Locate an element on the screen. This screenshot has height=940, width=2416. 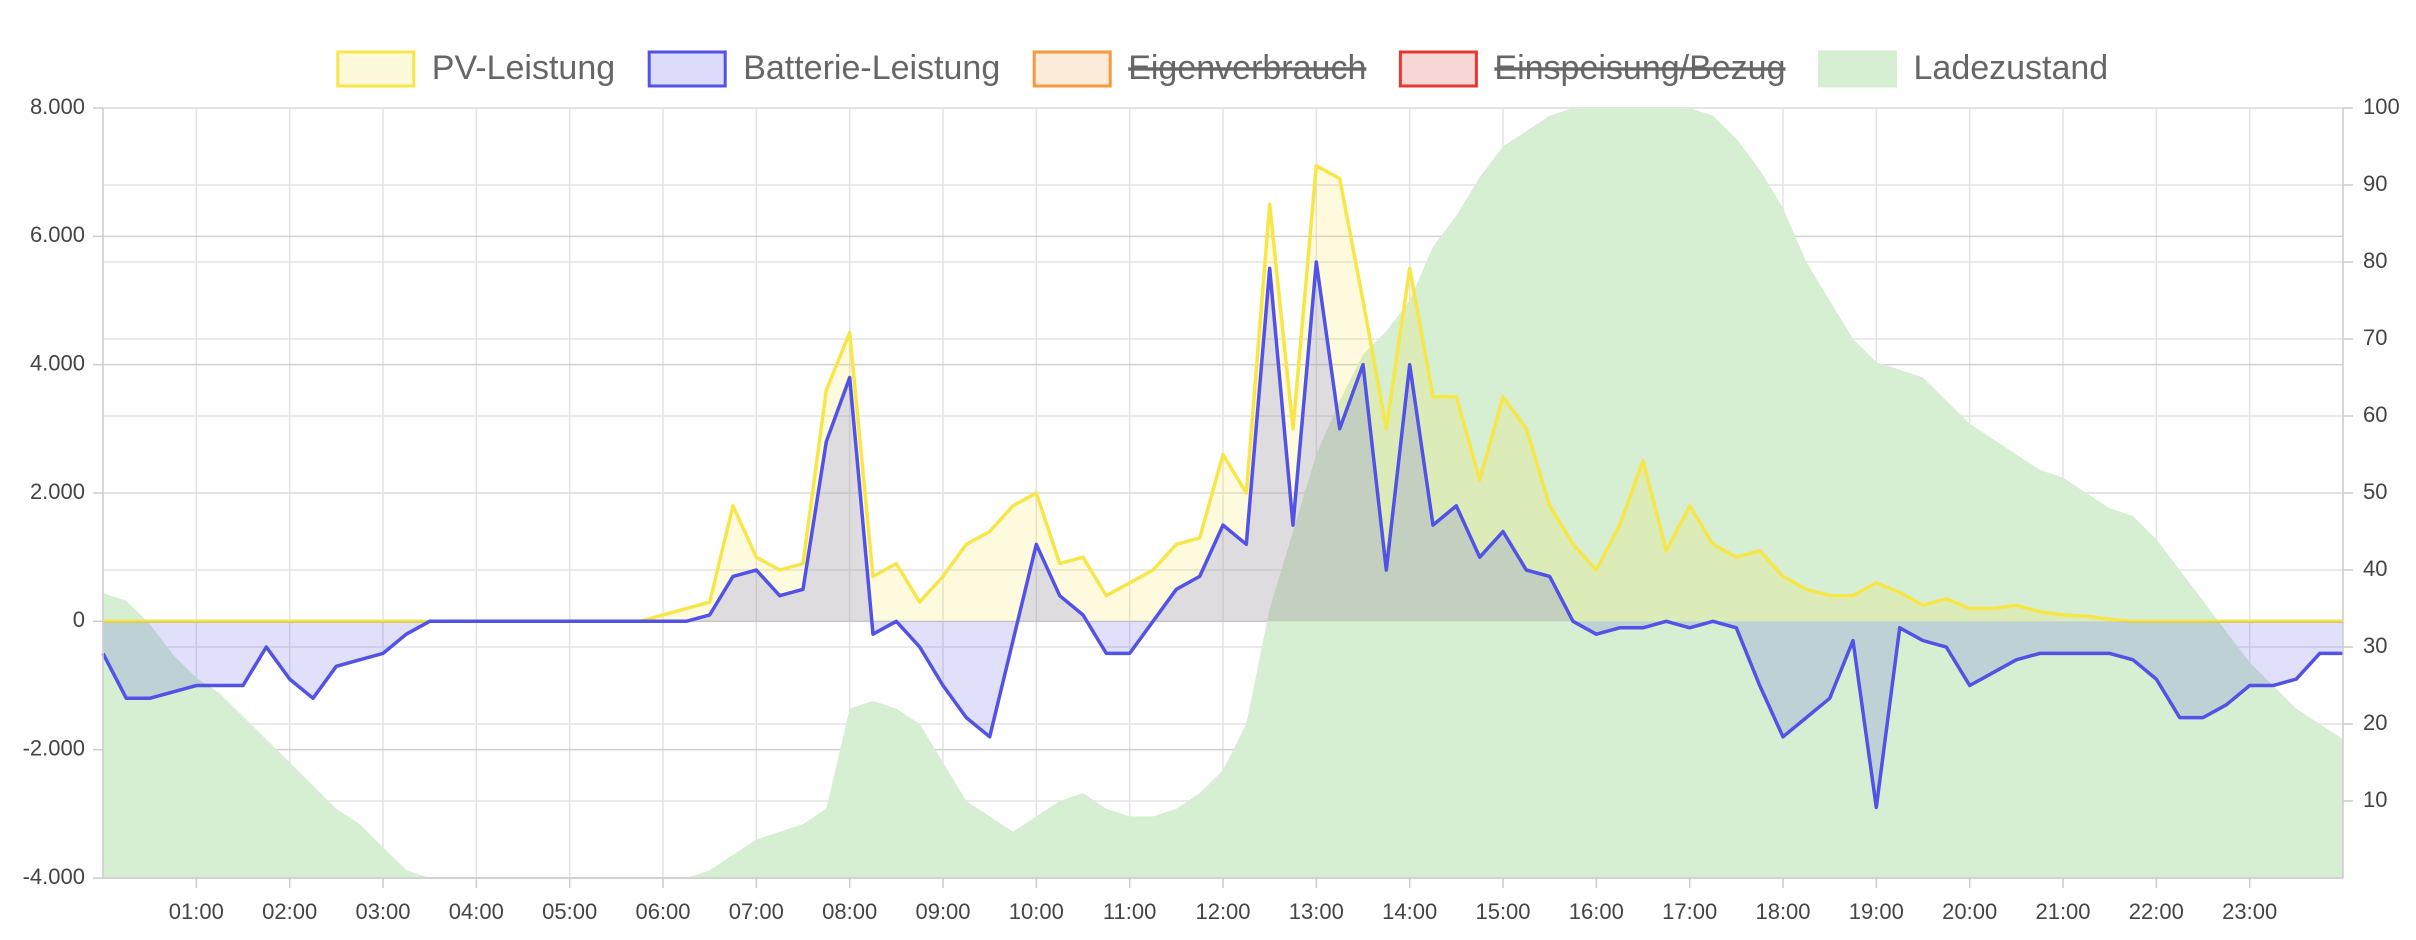
x-tick-label: 17:00 is located at coordinates (1689, 911).